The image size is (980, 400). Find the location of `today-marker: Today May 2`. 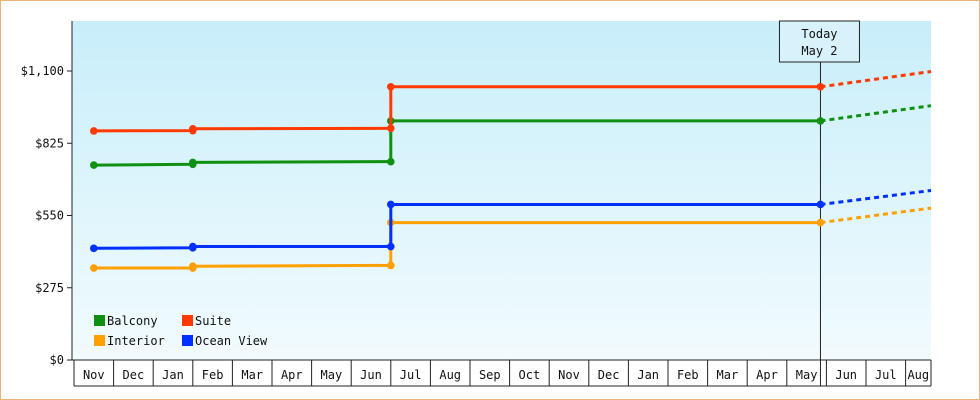

today-marker: Today May 2 is located at coordinates (819, 203).